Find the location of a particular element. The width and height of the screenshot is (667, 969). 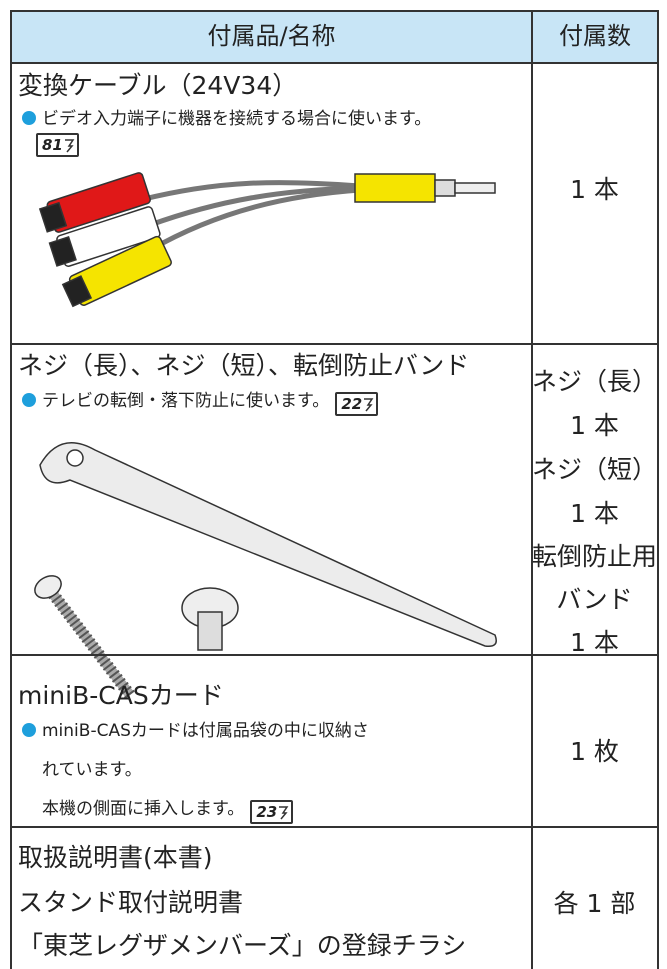

item-count: 転倒防止用 is located at coordinates (595, 556).